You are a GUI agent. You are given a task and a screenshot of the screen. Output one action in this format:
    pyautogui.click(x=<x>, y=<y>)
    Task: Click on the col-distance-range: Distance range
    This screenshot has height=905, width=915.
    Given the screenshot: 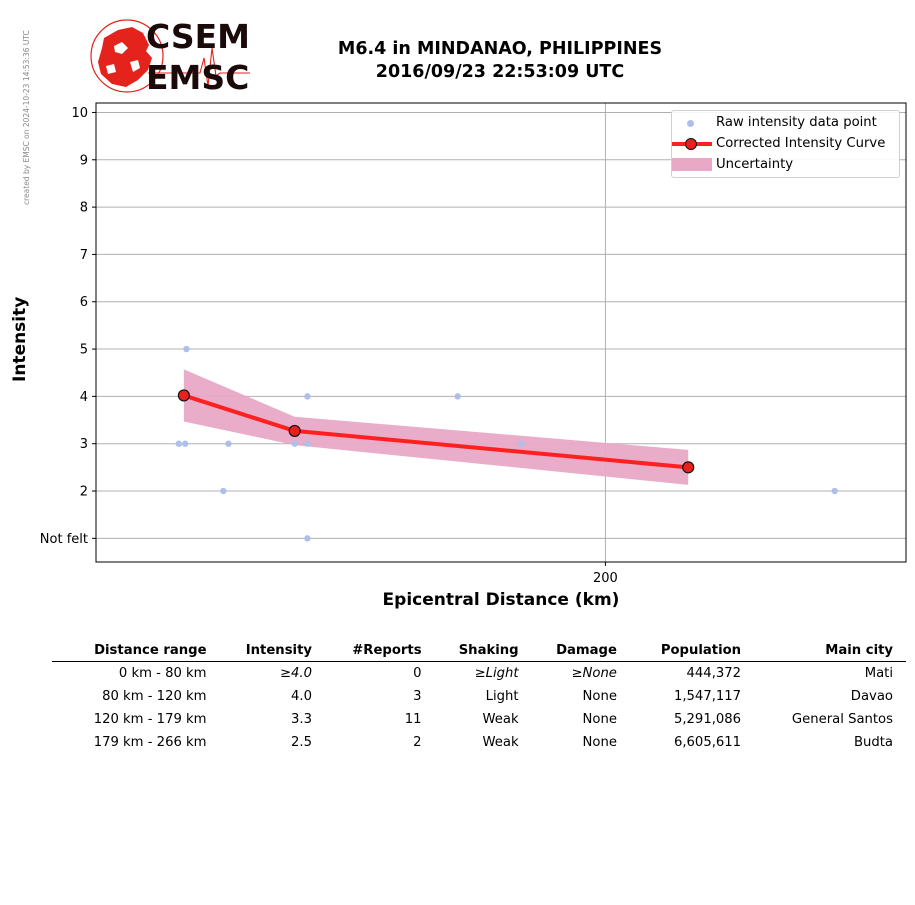 What is the action you would take?
    pyautogui.click(x=136, y=651)
    